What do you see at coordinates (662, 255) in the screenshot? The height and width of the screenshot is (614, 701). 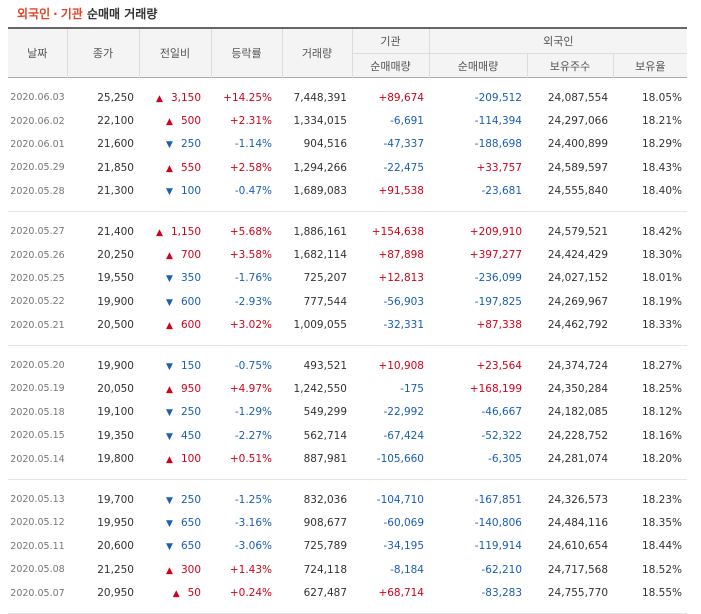 I see `cell-foreign-ratio: 18.30%` at bounding box center [662, 255].